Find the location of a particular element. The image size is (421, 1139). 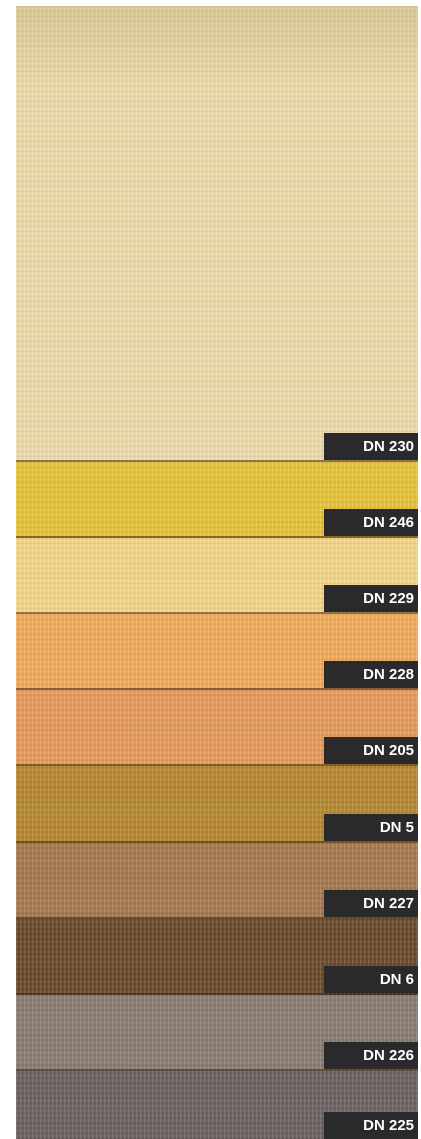

swatch-dn-225: DN 225 is located at coordinates (217, 1105).